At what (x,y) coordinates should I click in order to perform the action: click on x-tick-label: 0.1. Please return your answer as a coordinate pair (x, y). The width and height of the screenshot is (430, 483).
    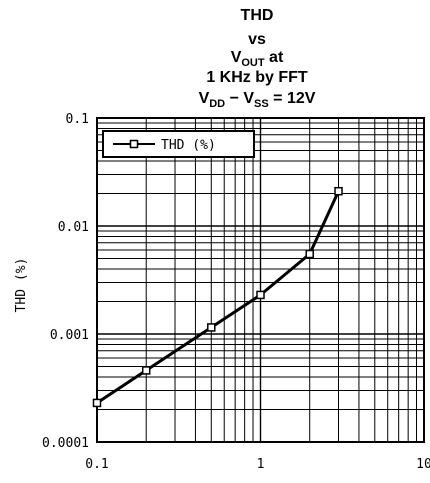
    Looking at the image, I should click on (96, 464).